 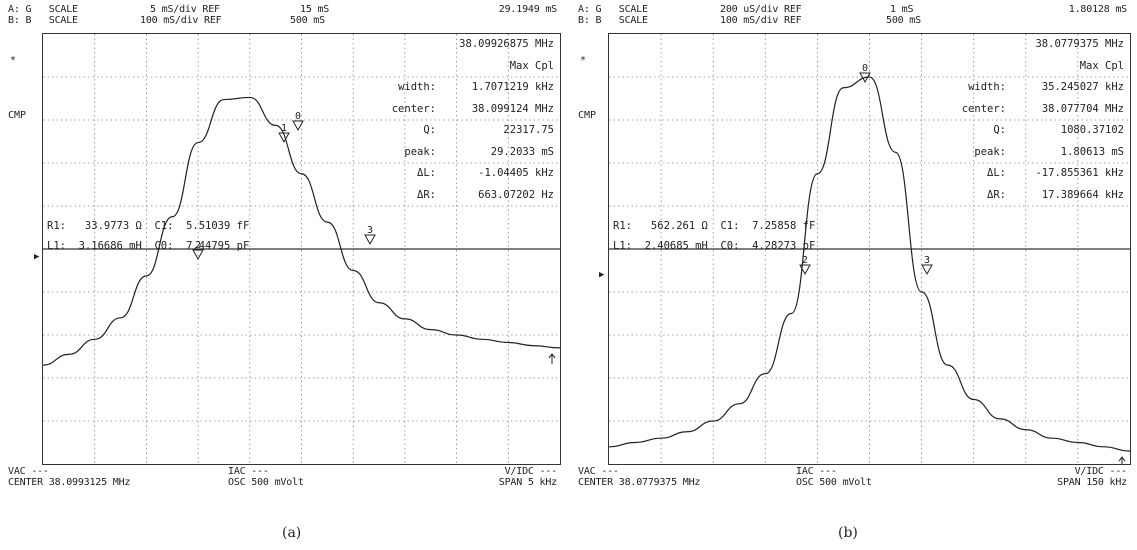 What do you see at coordinates (1092, 151) in the screenshot?
I see `readout-value: 1.80613 mS` at bounding box center [1092, 151].